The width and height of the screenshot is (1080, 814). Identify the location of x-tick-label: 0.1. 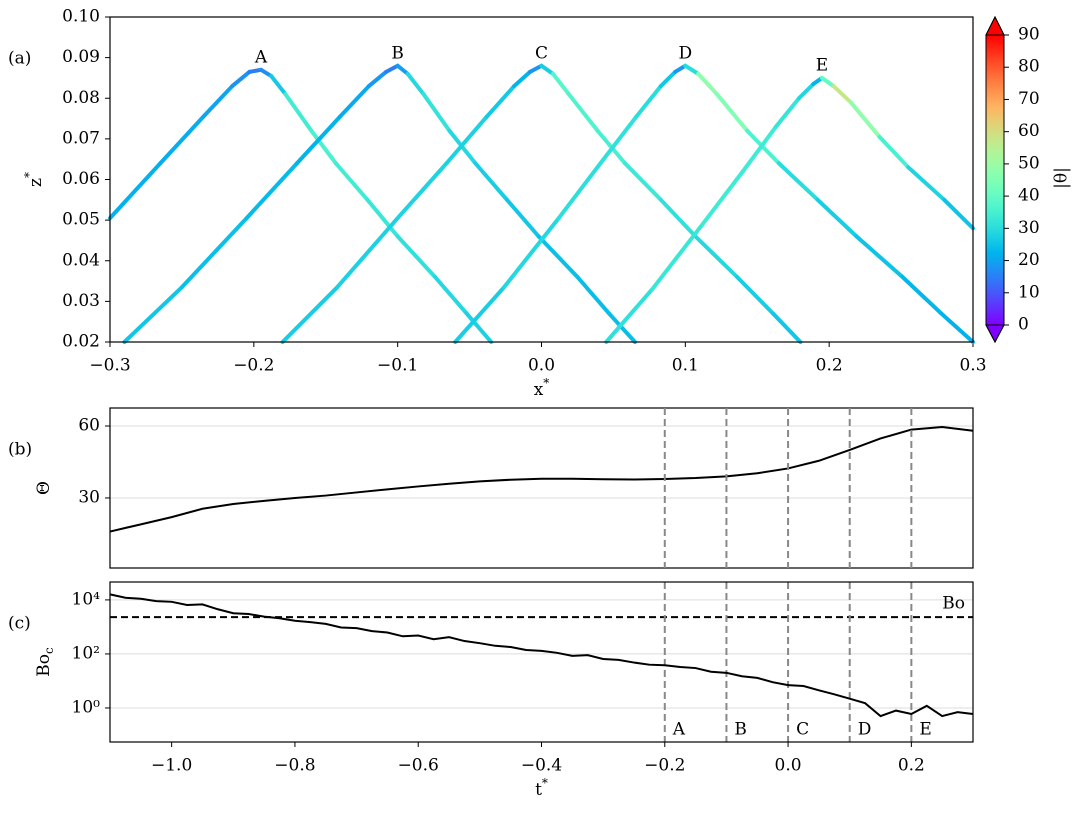
(685, 366).